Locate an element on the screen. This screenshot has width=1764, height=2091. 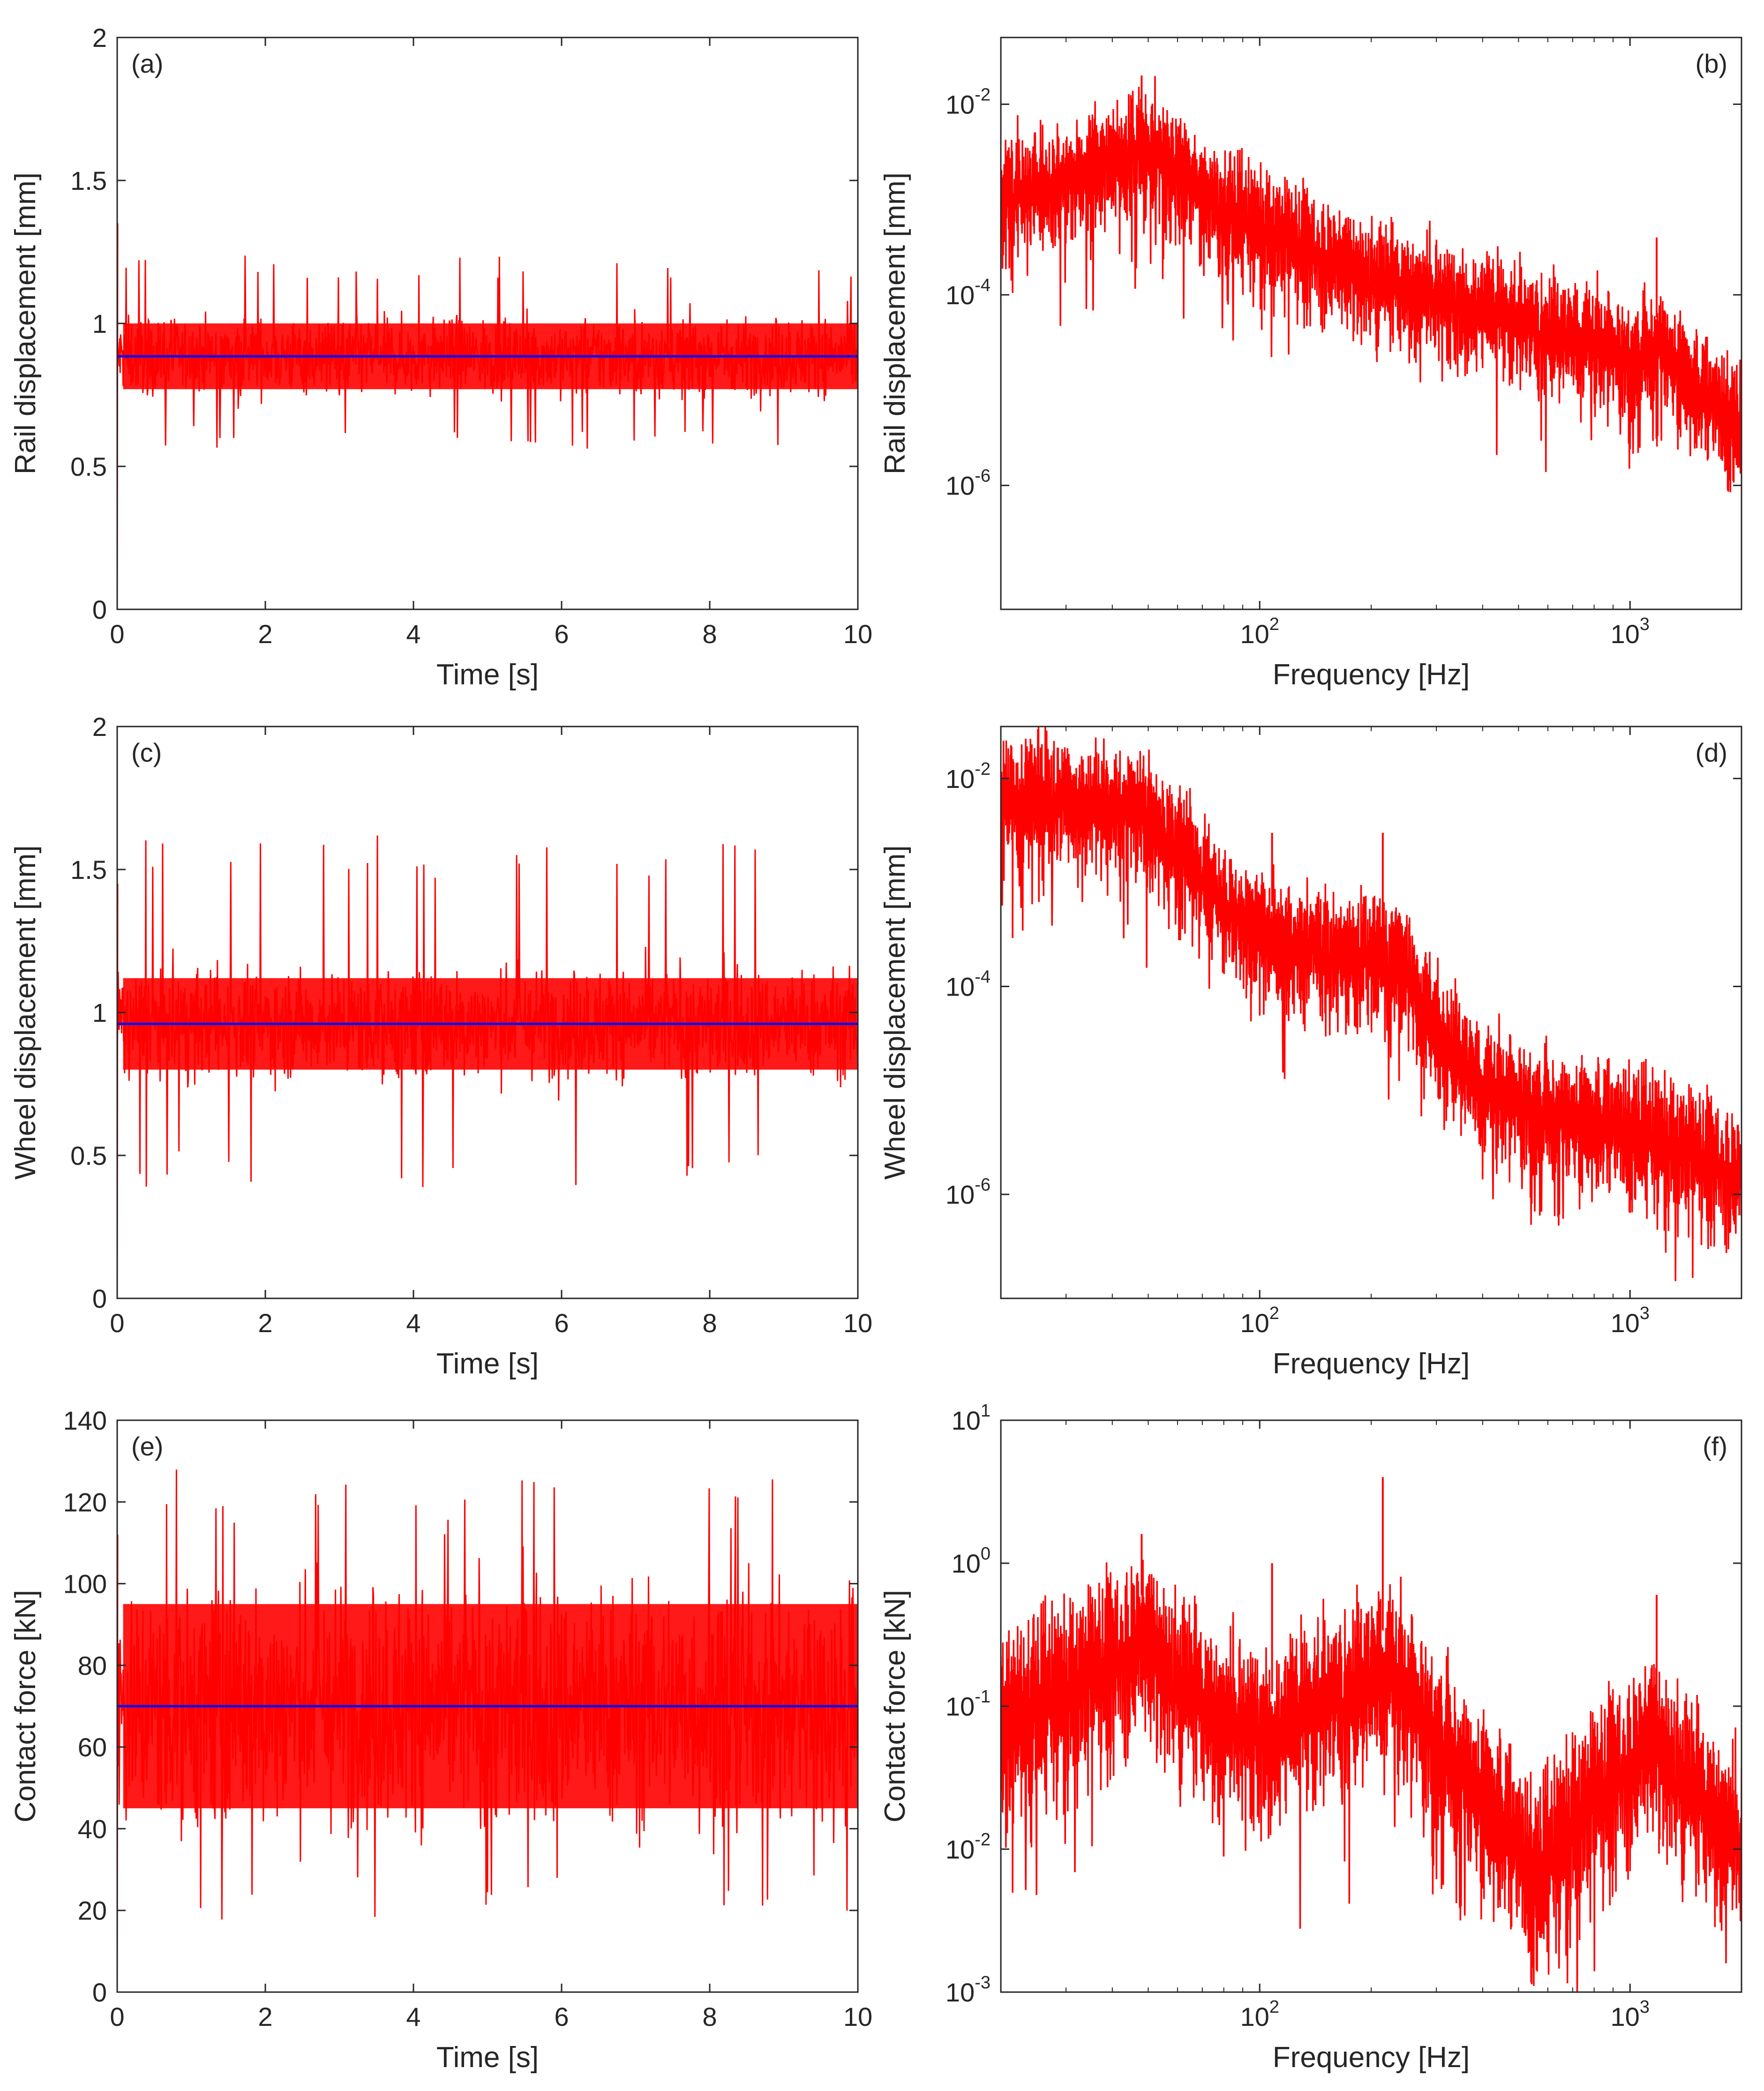
y-tick-label: 101 is located at coordinates (971, 1418).